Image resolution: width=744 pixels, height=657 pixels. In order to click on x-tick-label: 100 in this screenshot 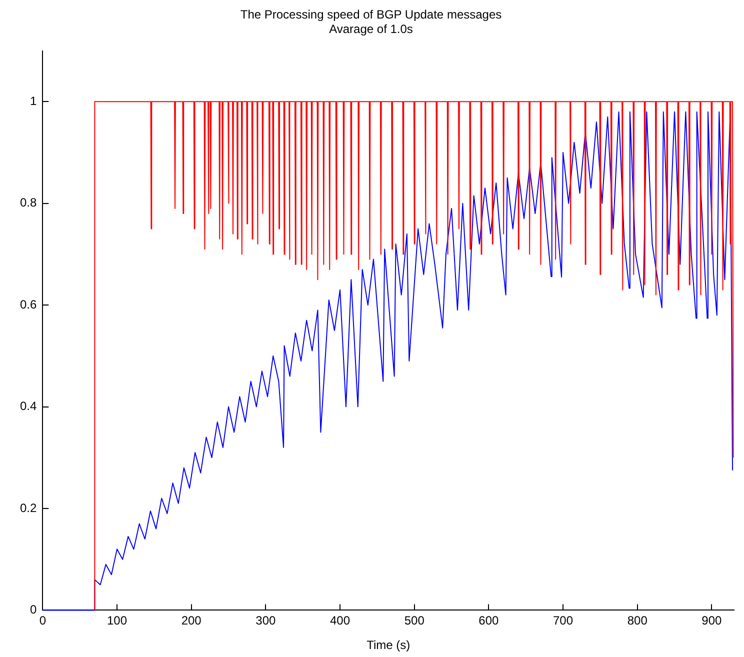, I will do `click(117, 621)`.